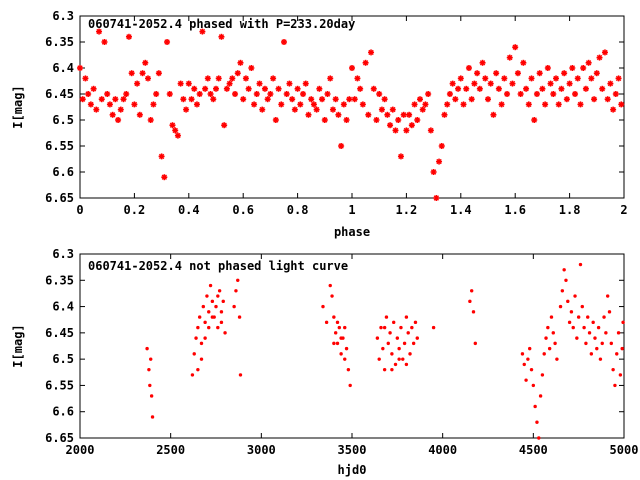 Image resolution: width=640 pixels, height=480 pixels. What do you see at coordinates (63, 68) in the screenshot?
I see `y-tick-label: 6.4` at bounding box center [63, 68].